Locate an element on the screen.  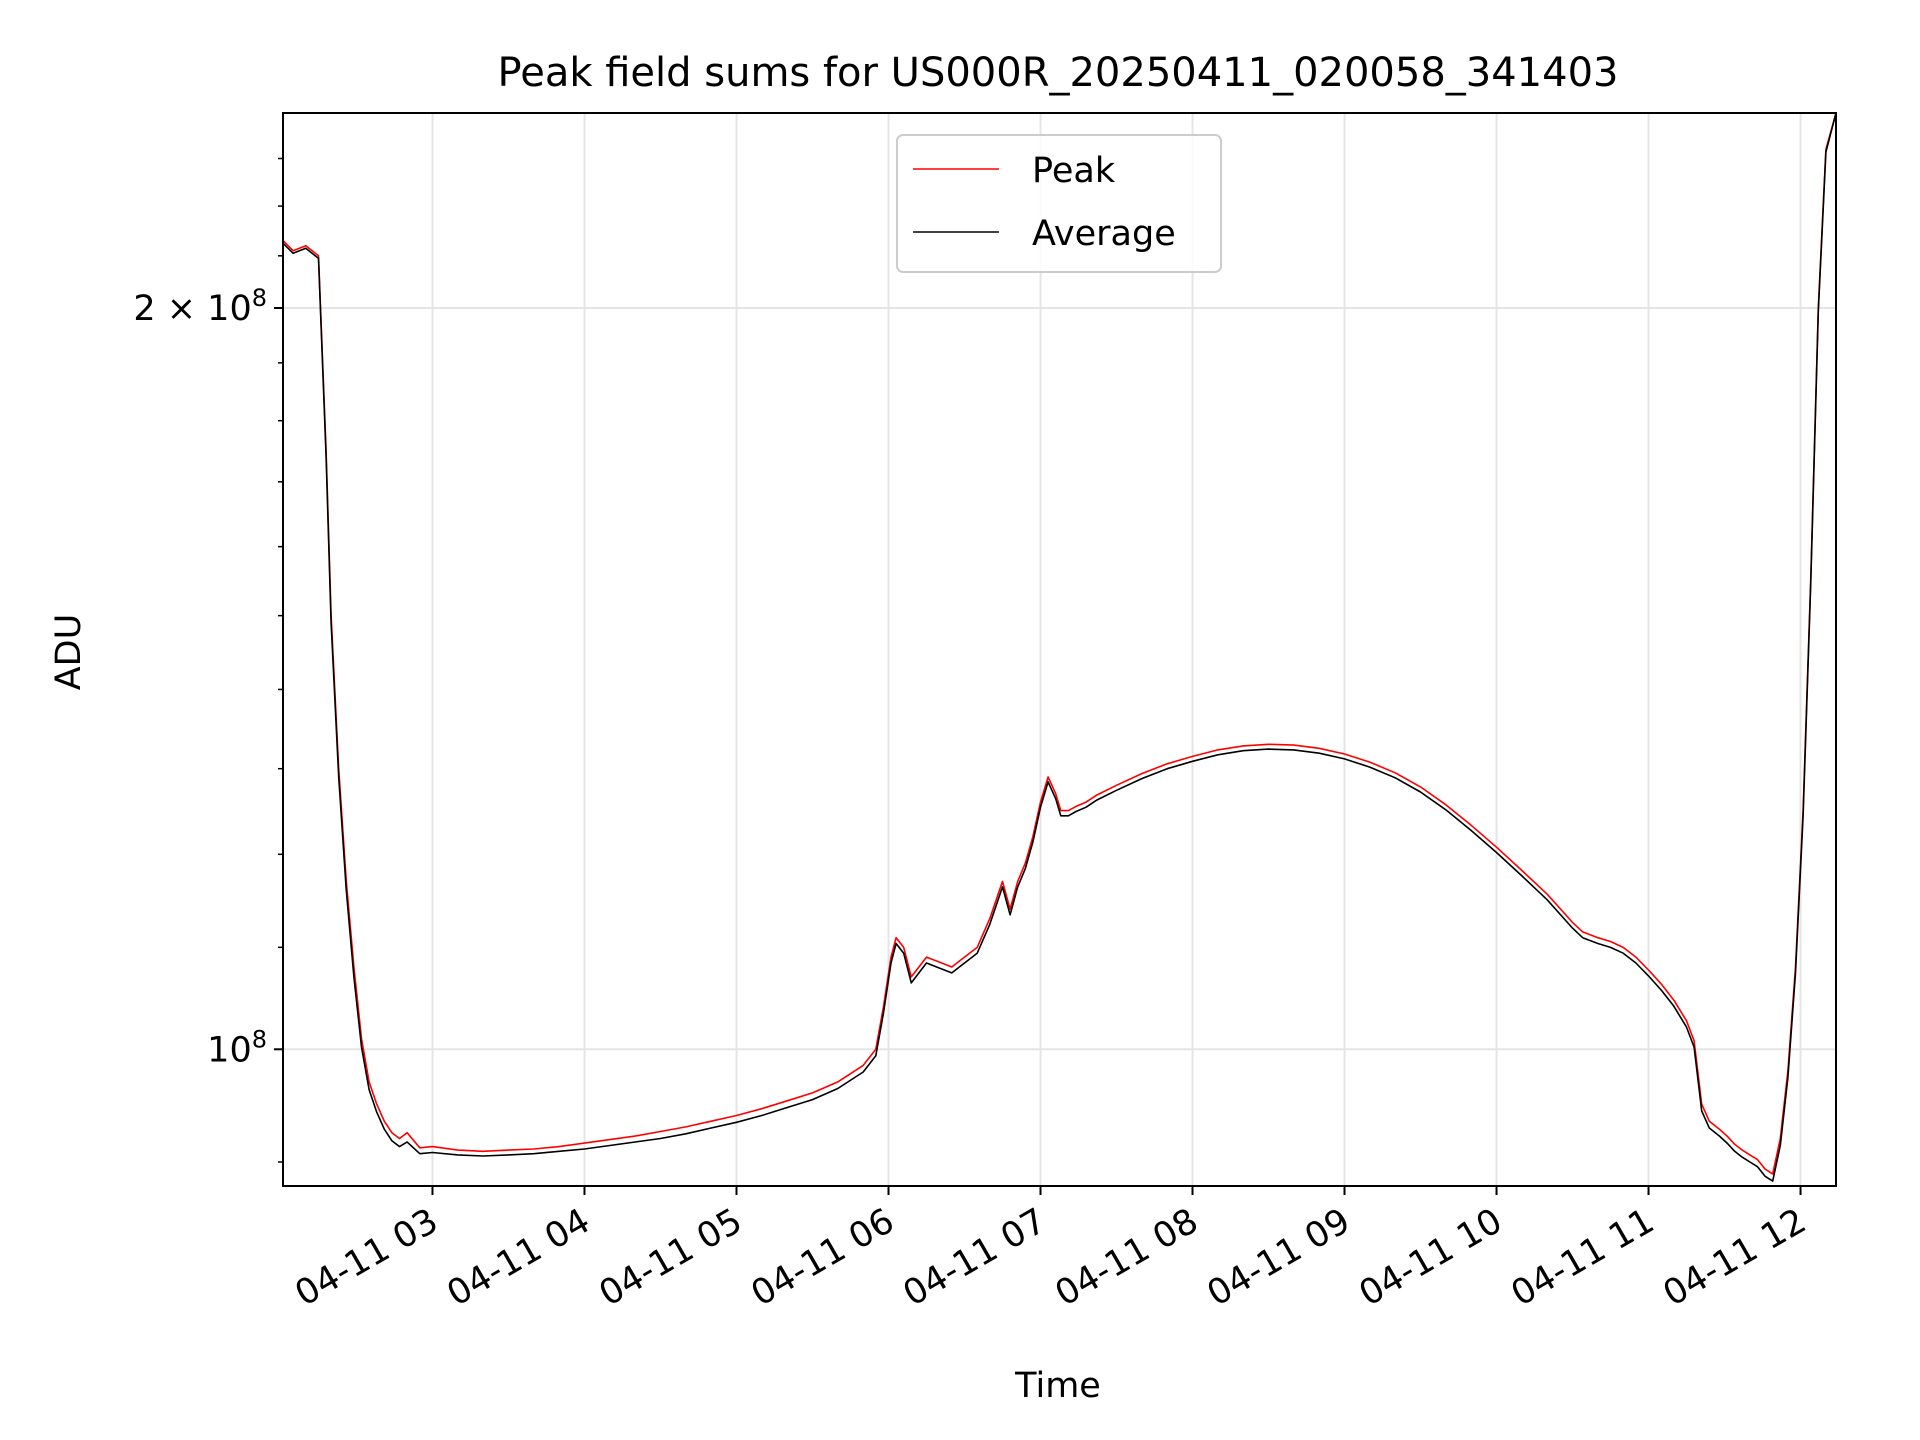
x-axis-label: Time is located at coordinates (1057, 1386).